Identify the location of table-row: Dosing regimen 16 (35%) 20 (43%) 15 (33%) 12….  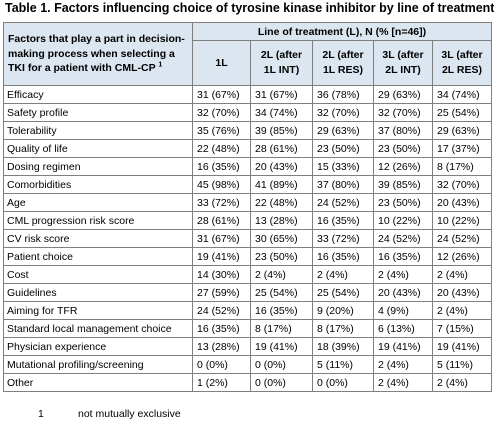
(247, 166).